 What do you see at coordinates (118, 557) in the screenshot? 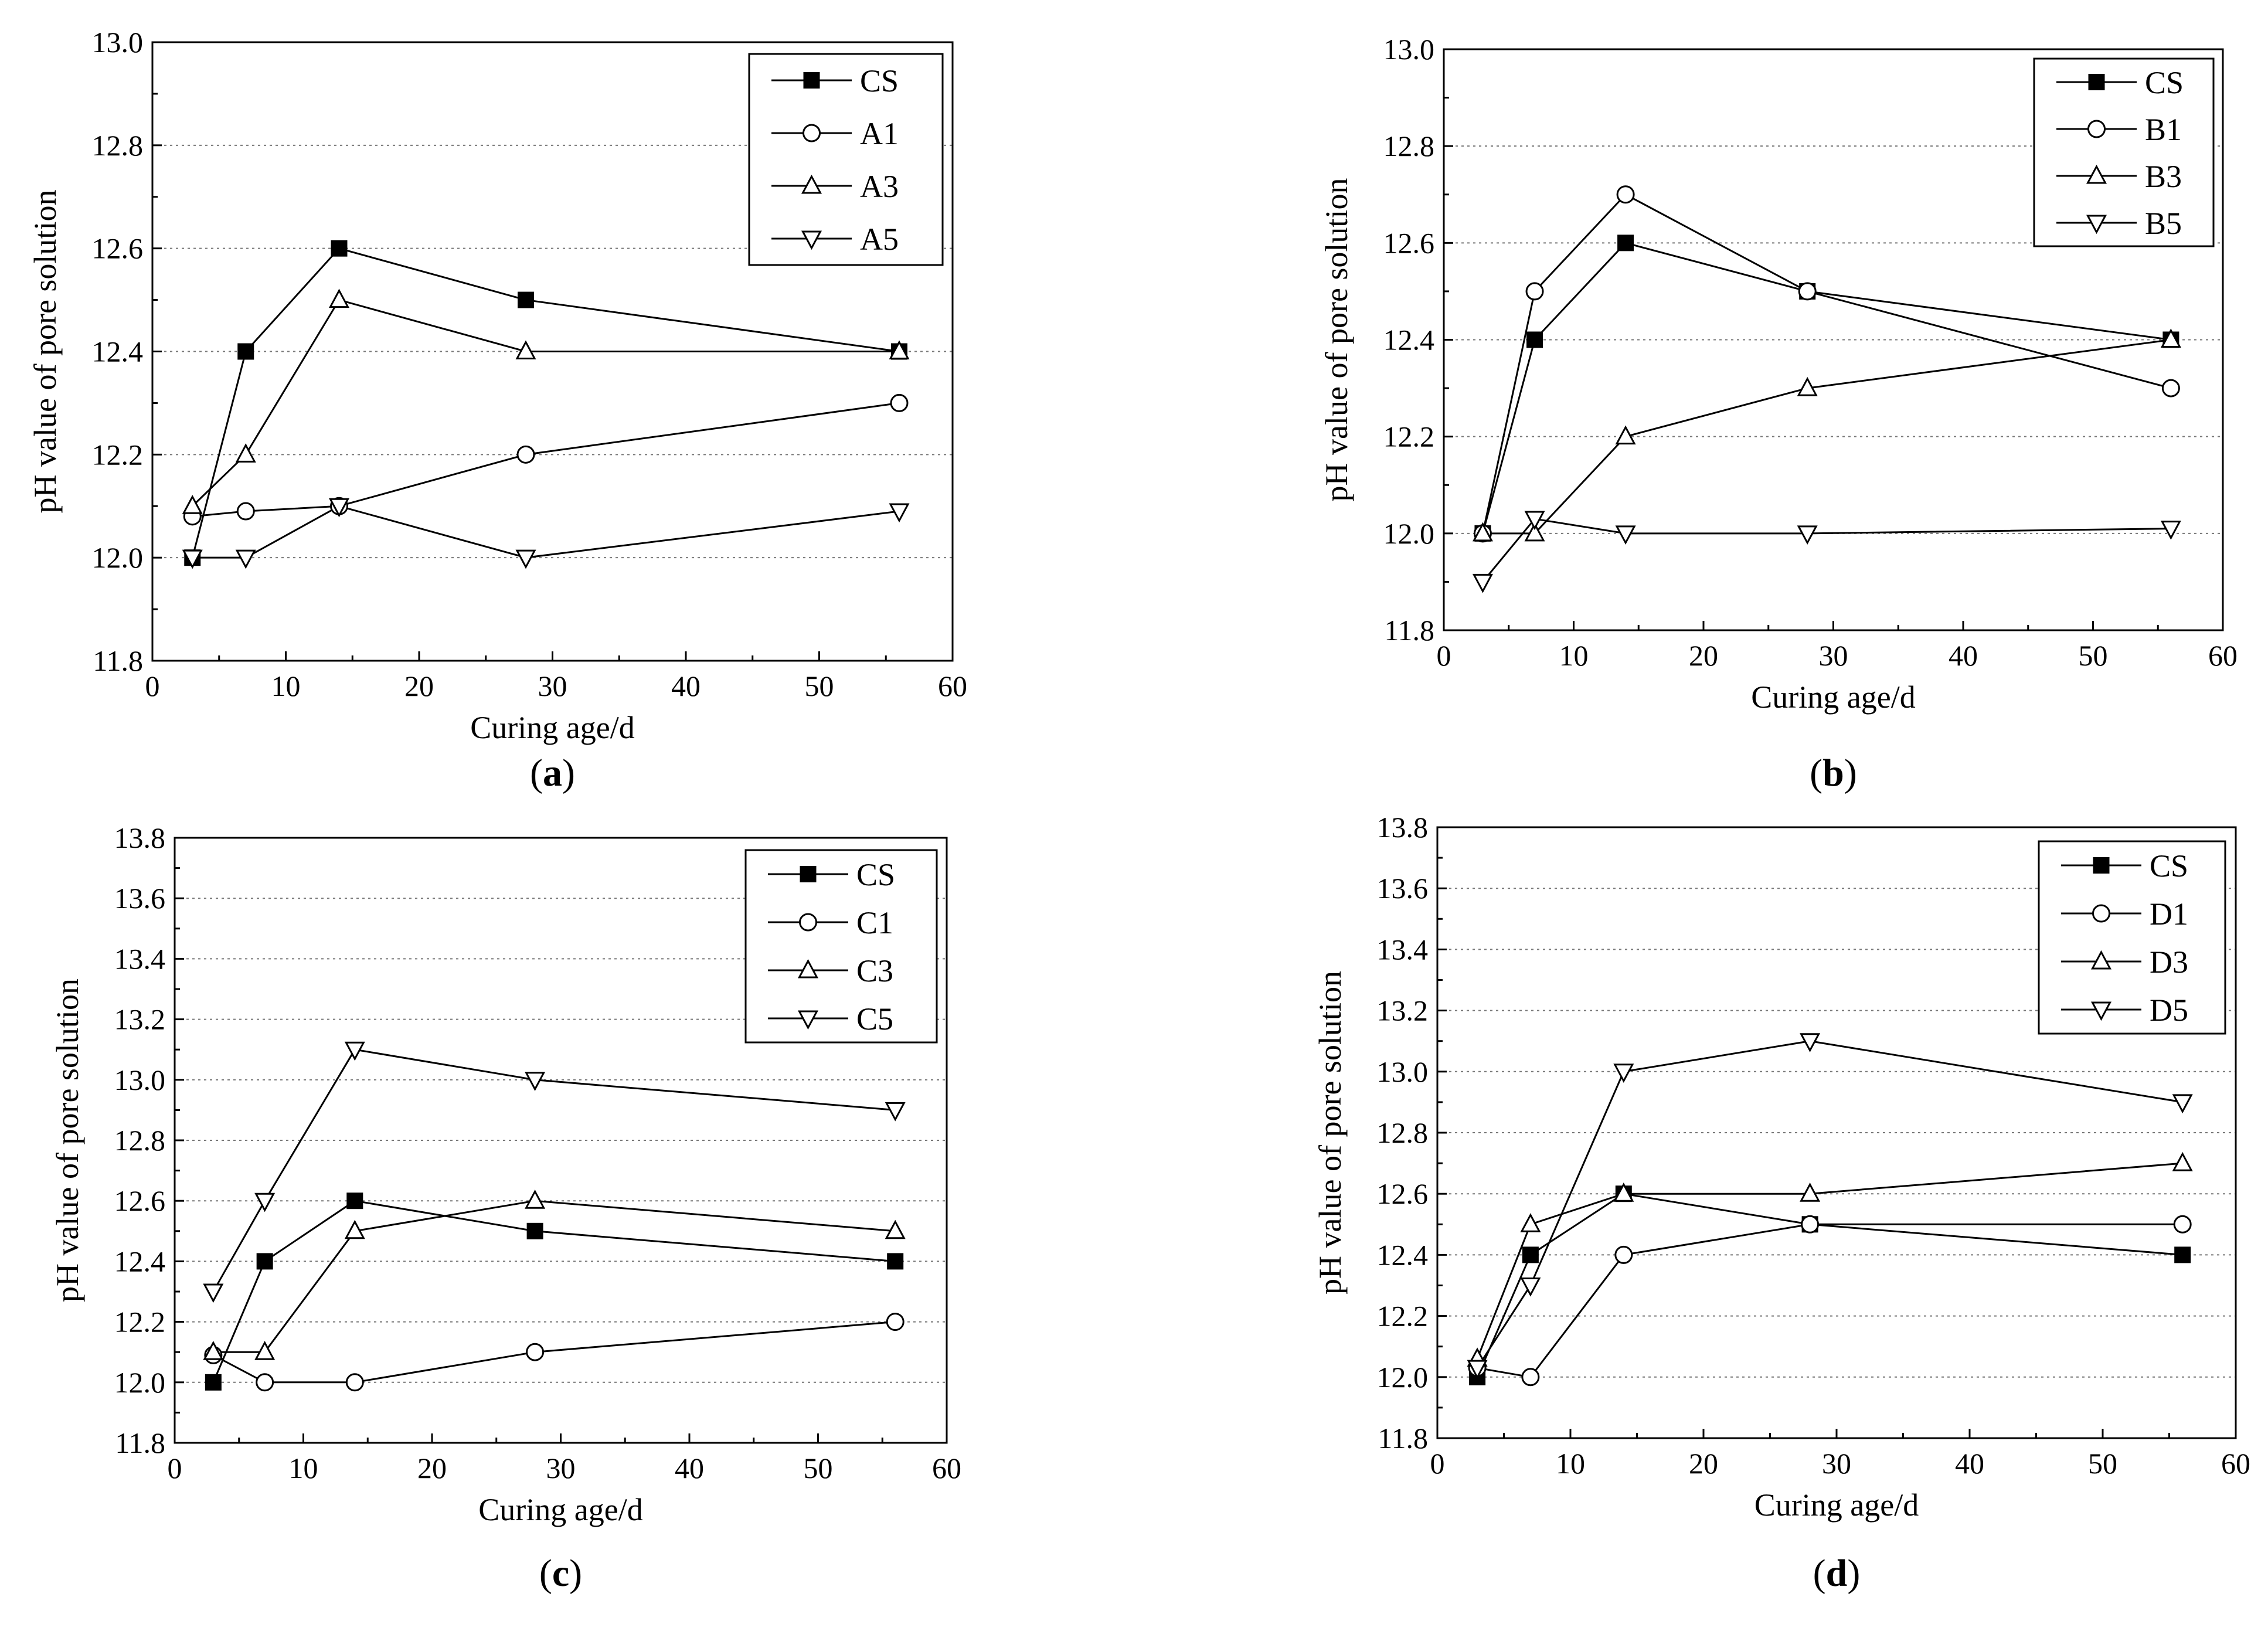
I see `y-tick-label: 12.0` at bounding box center [118, 557].